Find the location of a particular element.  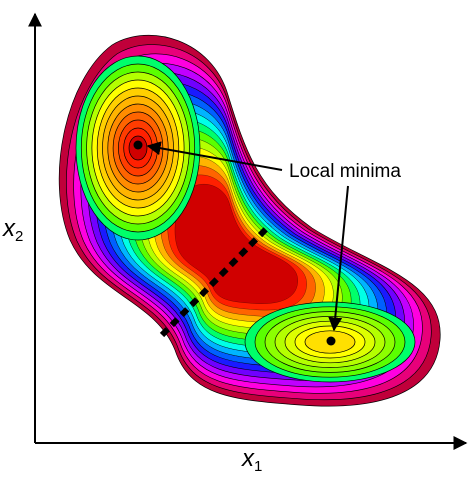

annotation-label: Local minima is located at coordinates (345, 171).